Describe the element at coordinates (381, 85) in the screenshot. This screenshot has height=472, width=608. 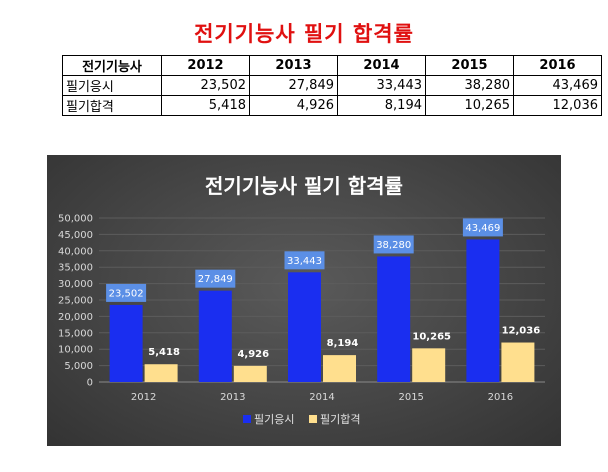
I see `table-cell: 33,443` at that location.